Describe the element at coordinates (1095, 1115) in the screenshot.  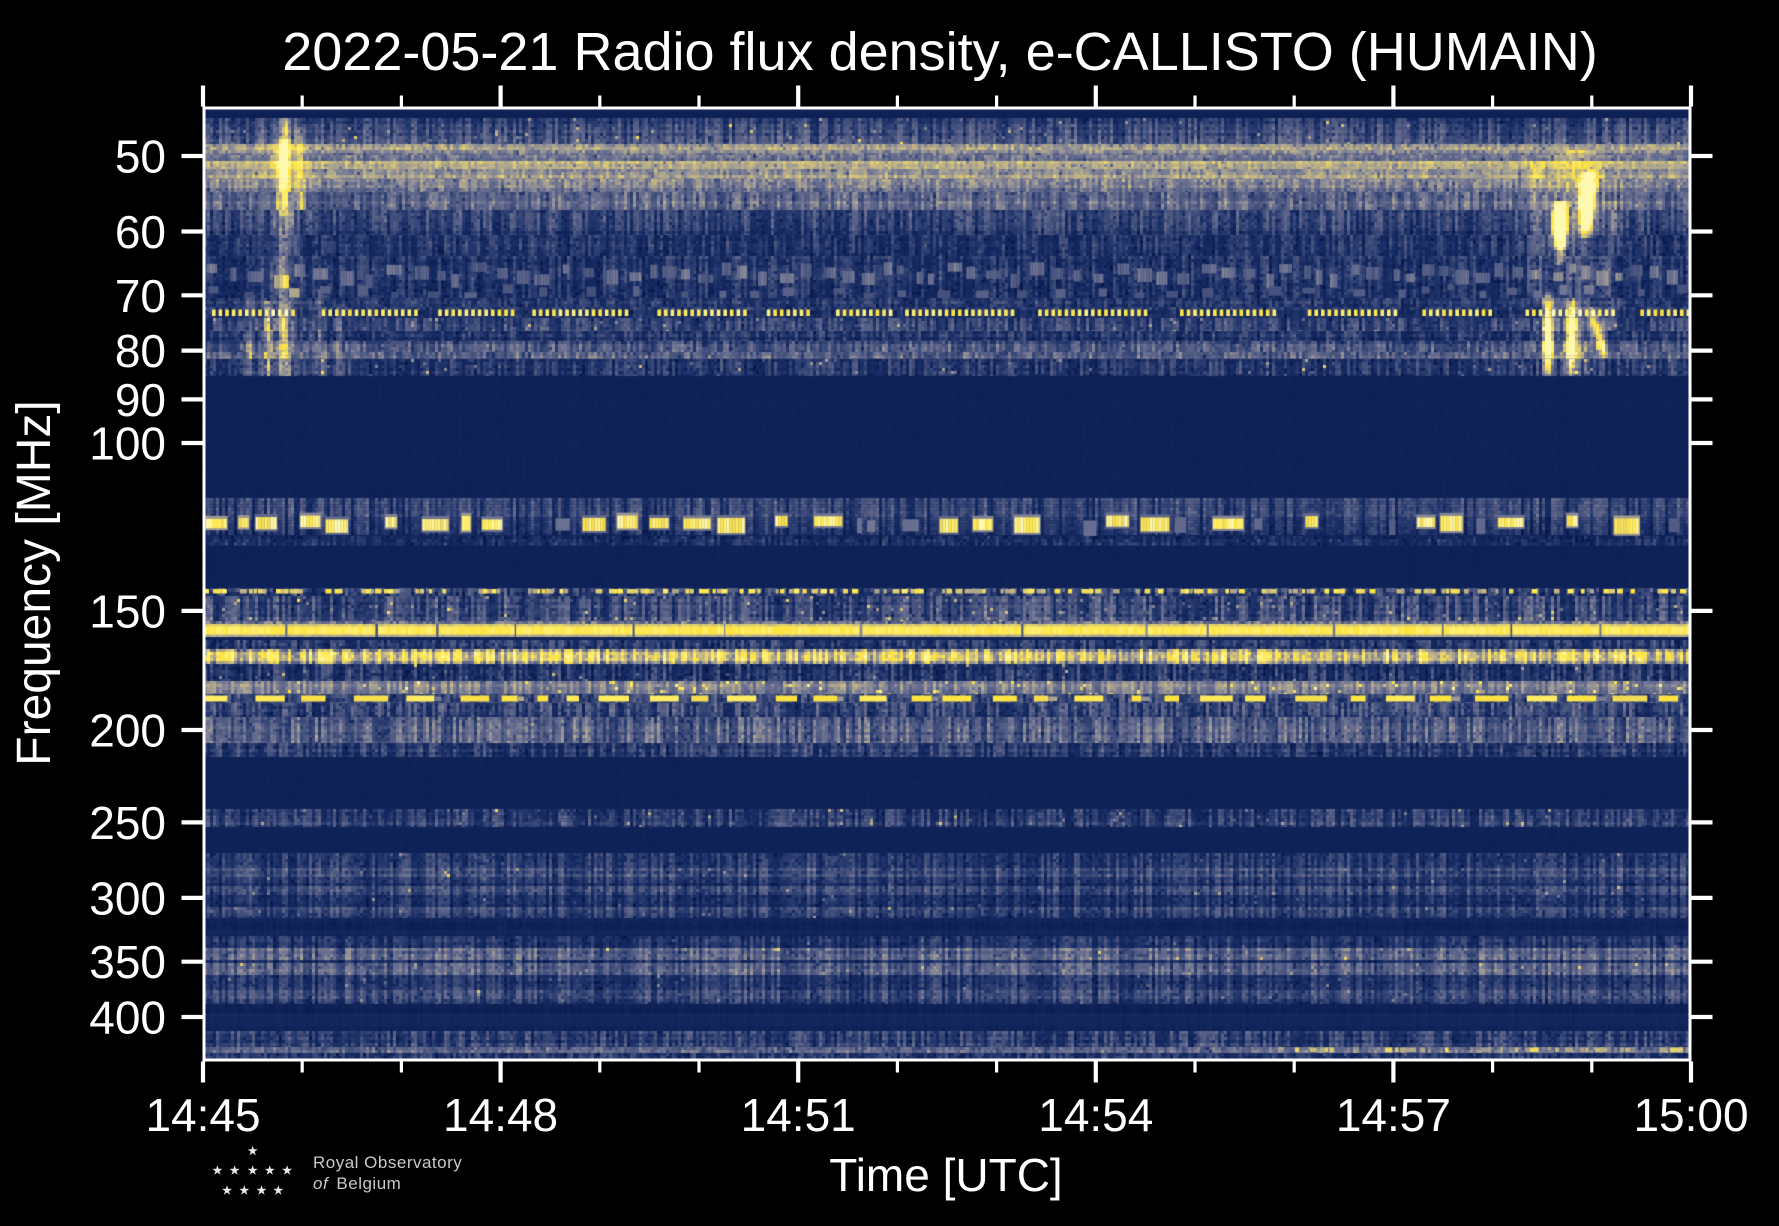
I see `svg-text: 14:54` at that location.